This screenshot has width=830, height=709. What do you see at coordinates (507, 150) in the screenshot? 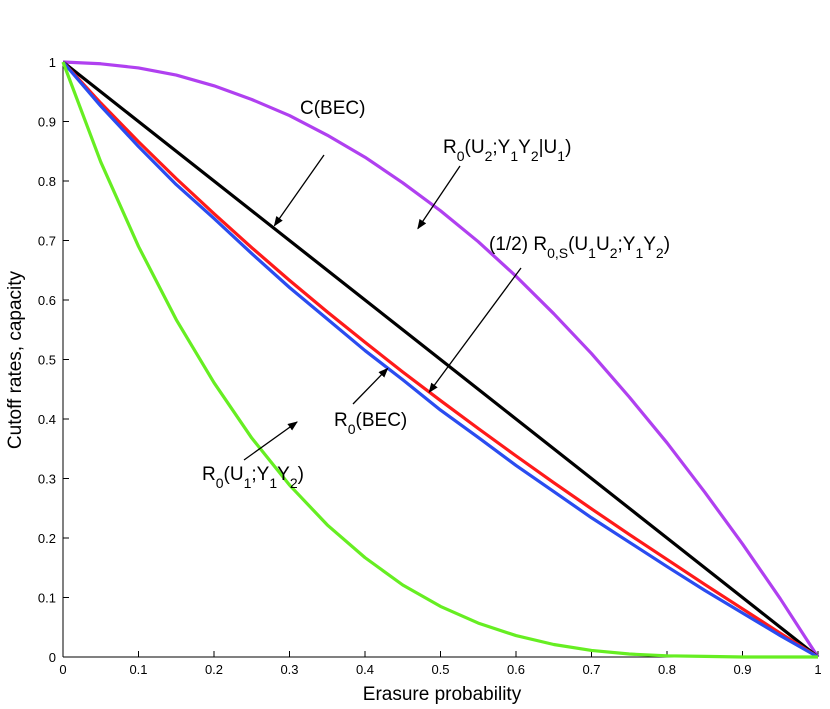
I see `annotation-label-r0-u2: R0(U2;Y1Y2|U1)` at bounding box center [507, 150].